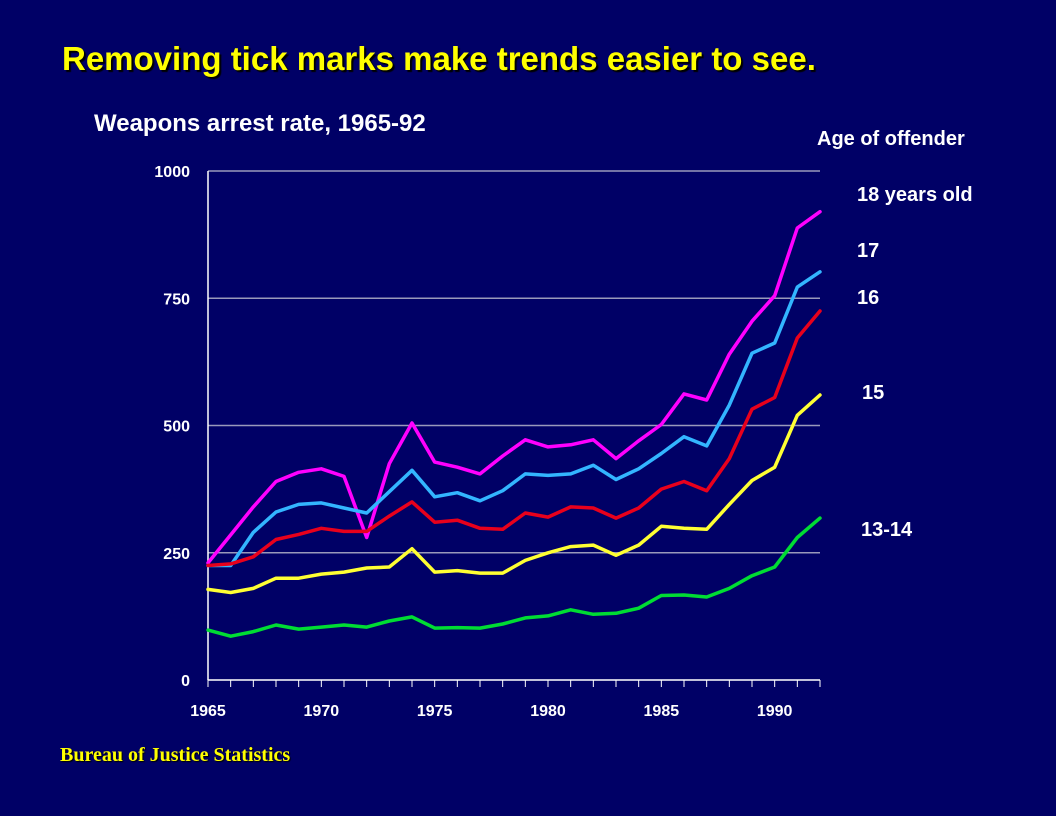 Image resolution: width=1056 pixels, height=816 pixels. I want to click on y-tick-label-500: 500, so click(176, 427).